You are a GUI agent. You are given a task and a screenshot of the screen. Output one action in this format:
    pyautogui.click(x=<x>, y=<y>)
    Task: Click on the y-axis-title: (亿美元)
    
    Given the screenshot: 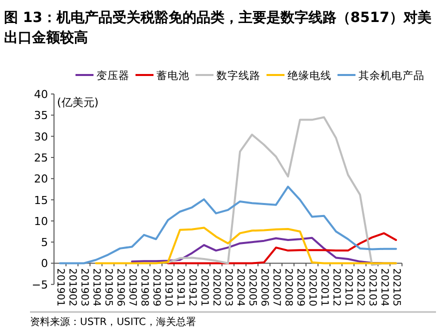 What is the action you would take?
    pyautogui.click(x=78, y=102)
    